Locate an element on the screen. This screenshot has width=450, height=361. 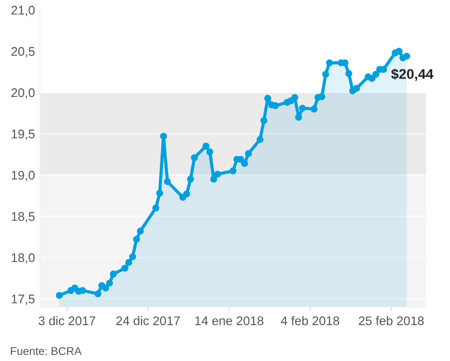
x-tick-label: 4 feb 2018 is located at coordinates (310, 321).